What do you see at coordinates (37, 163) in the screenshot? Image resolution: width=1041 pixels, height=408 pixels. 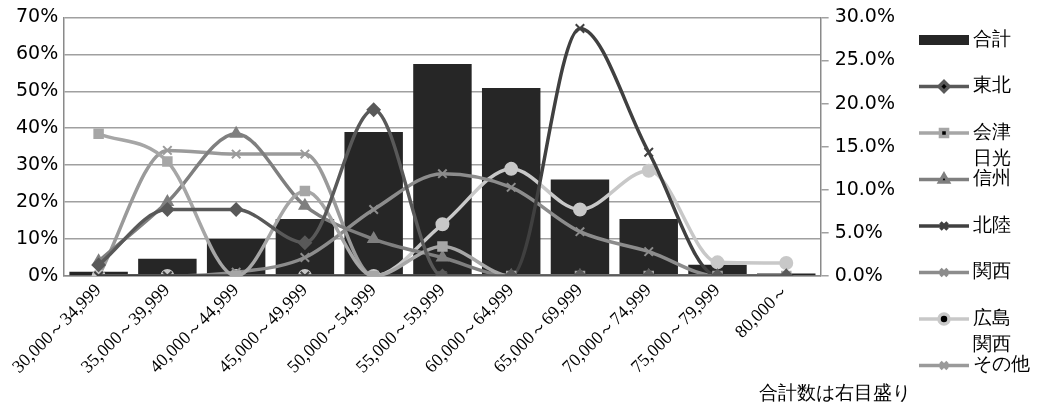 I see `y-tick-label: 30%` at bounding box center [37, 163].